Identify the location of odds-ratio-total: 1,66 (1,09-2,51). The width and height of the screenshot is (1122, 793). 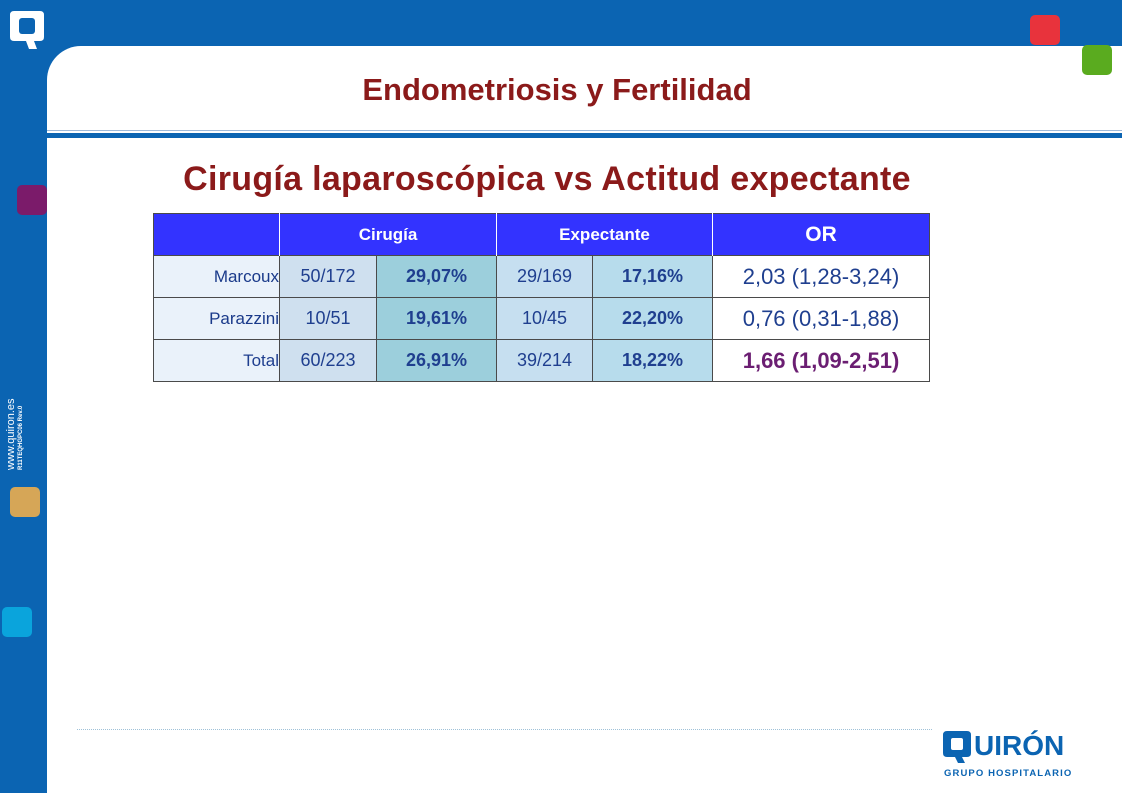
(821, 360).